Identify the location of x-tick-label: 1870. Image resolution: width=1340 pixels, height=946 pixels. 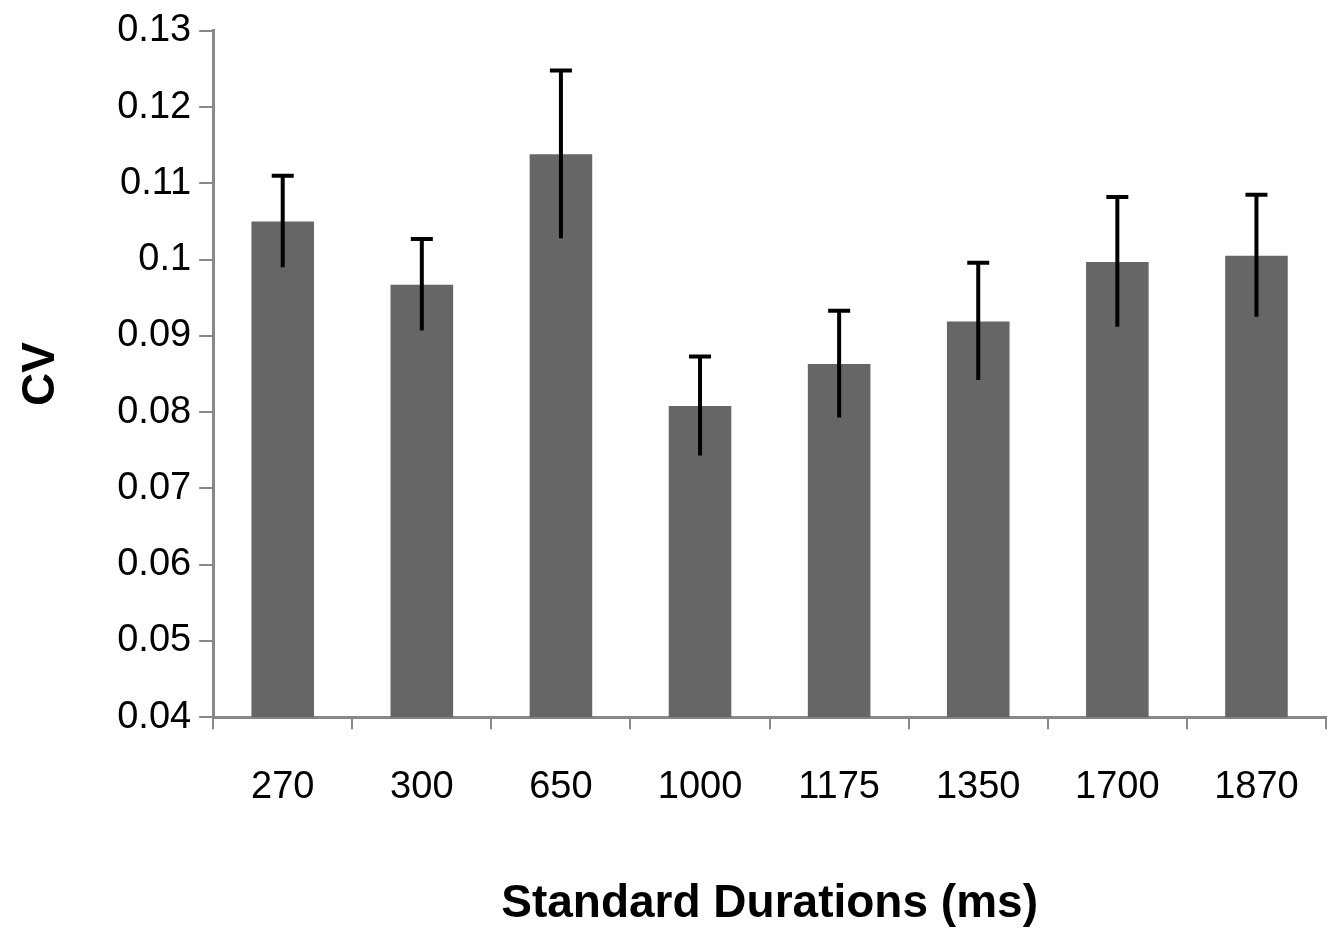
(1256, 785).